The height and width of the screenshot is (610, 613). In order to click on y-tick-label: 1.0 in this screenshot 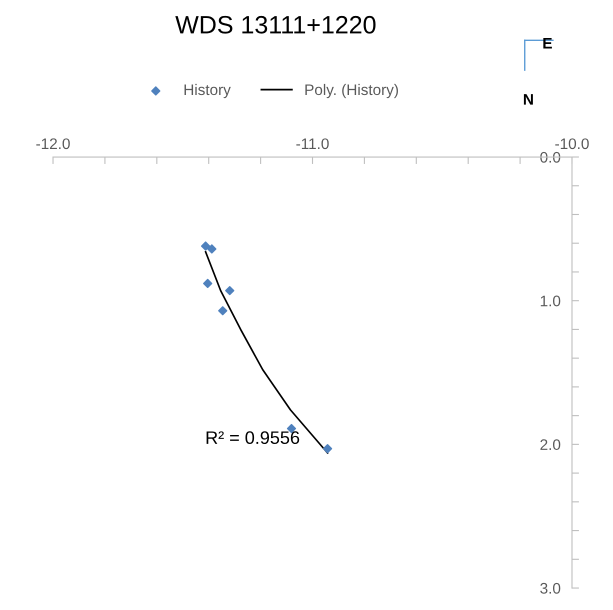, I will do `click(550, 301)`.